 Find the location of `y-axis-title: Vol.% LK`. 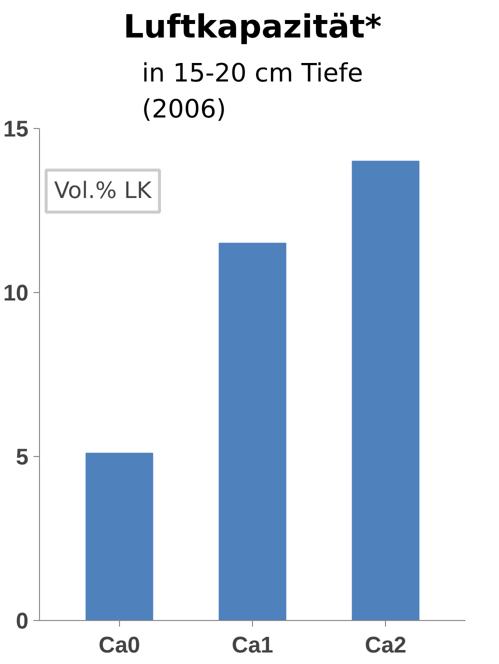

y-axis-title: Vol.% LK is located at coordinates (103, 191).